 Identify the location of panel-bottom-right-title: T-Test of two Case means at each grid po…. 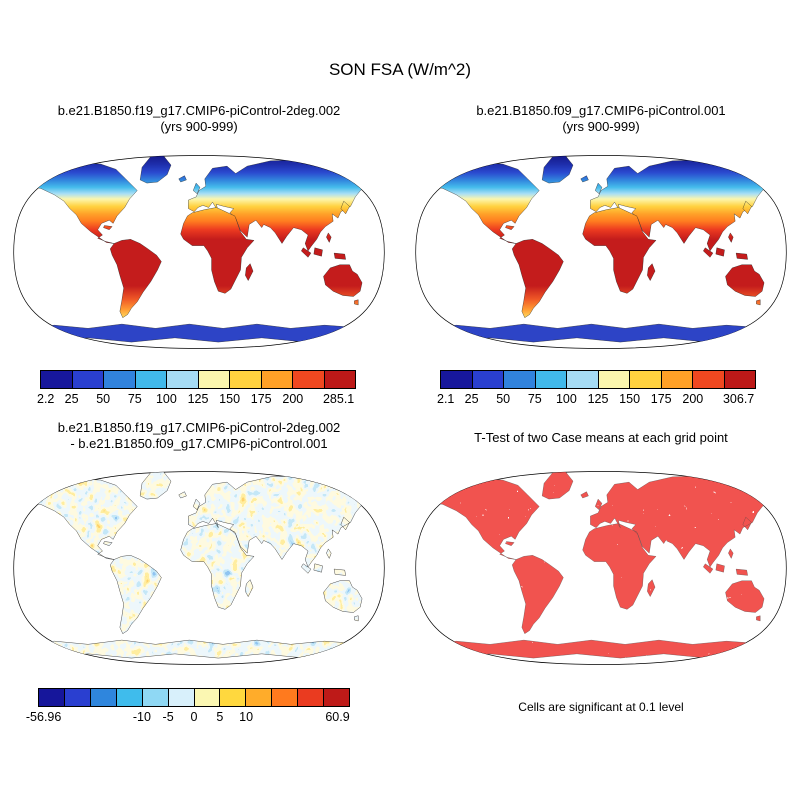
(601, 437).